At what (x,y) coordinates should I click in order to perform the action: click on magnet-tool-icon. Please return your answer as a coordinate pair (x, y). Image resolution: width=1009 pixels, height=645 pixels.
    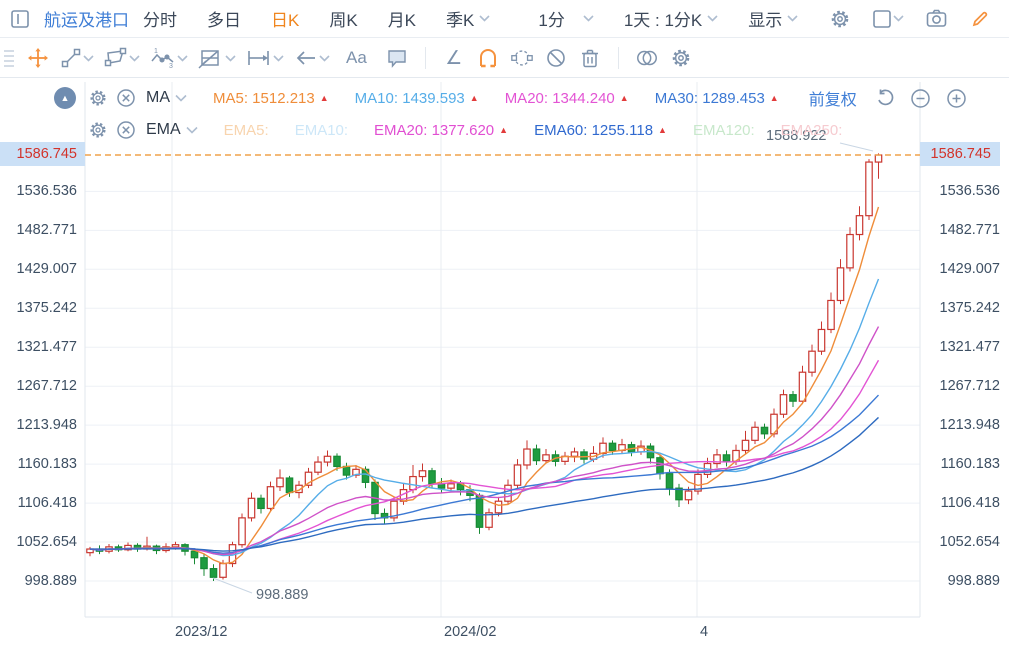
    Looking at the image, I should click on (488, 58).